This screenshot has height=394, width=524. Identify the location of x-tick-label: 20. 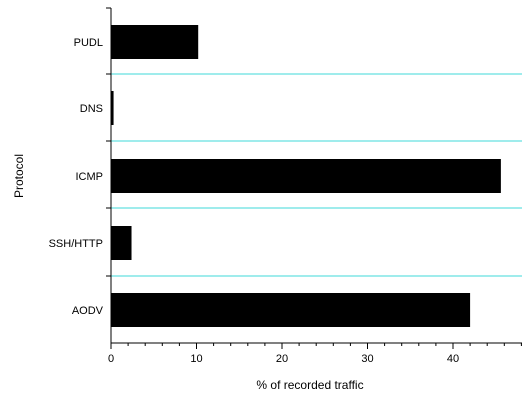
(282, 359).